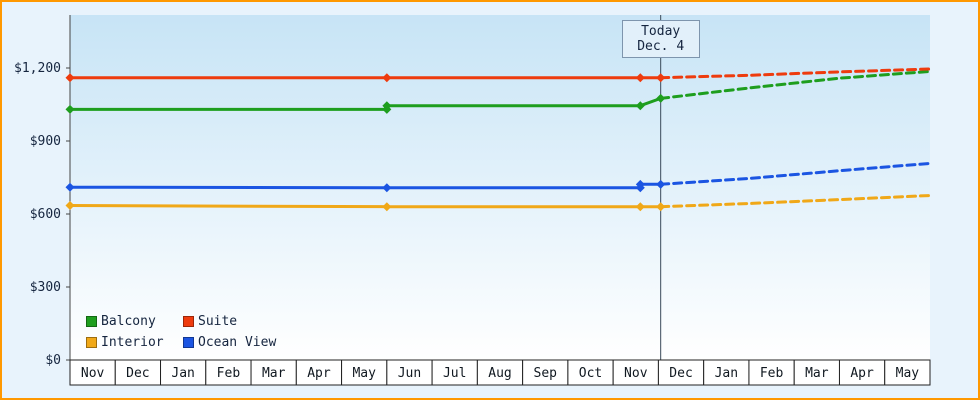 This screenshot has height=400, width=980. I want to click on interior-color-swatch, so click(91, 342).